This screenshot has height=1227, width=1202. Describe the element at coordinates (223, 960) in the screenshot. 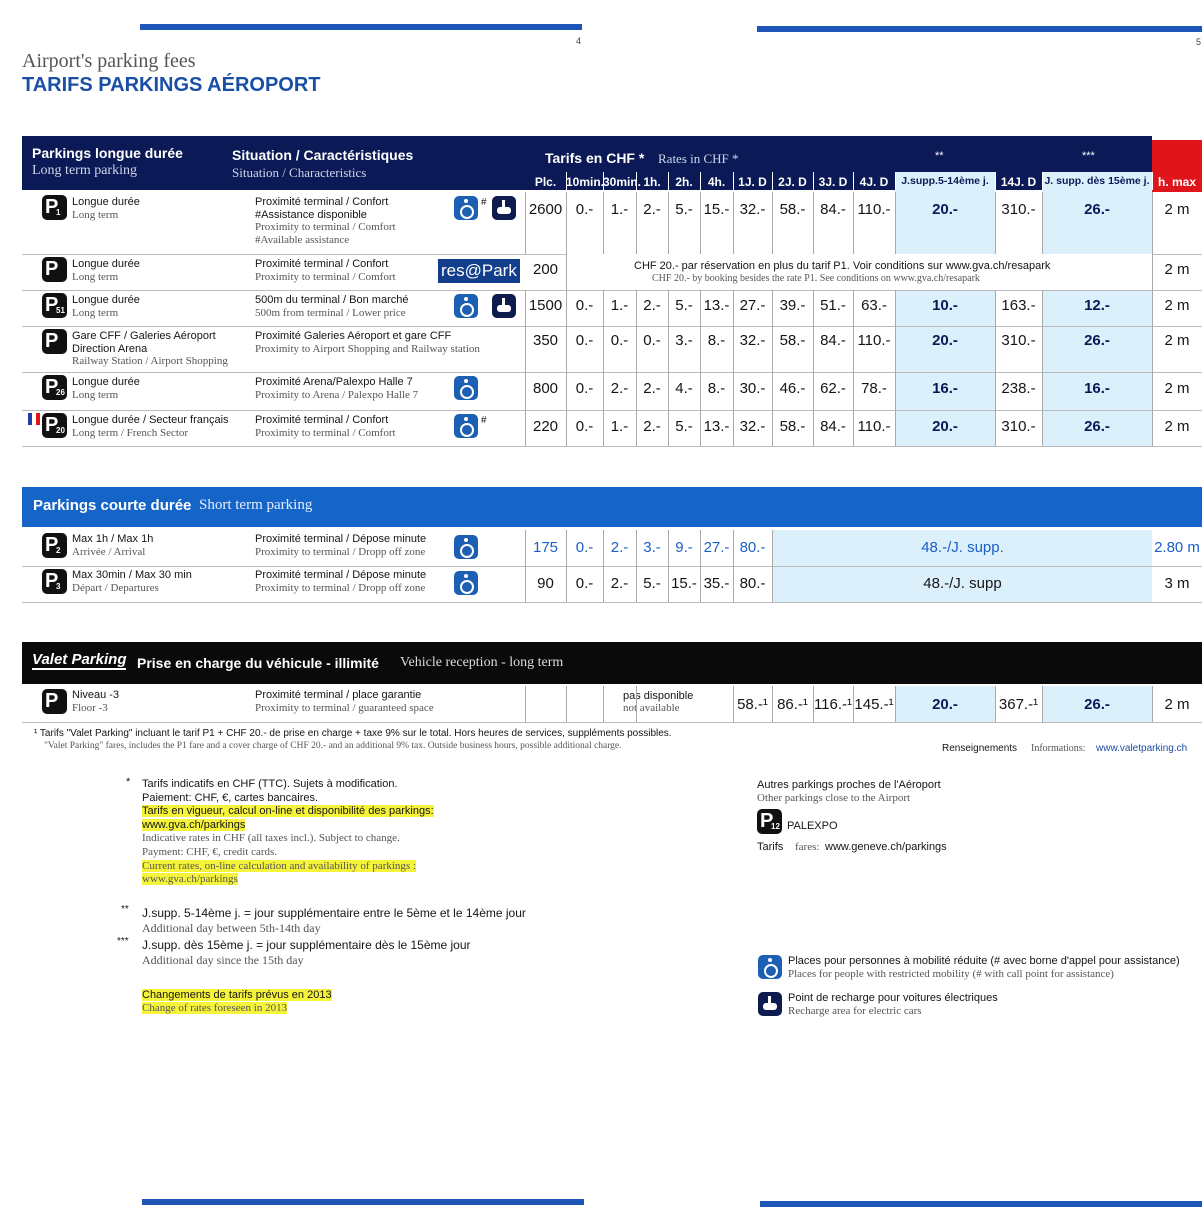

I see `footnote: Additional day since the 15th day` at that location.